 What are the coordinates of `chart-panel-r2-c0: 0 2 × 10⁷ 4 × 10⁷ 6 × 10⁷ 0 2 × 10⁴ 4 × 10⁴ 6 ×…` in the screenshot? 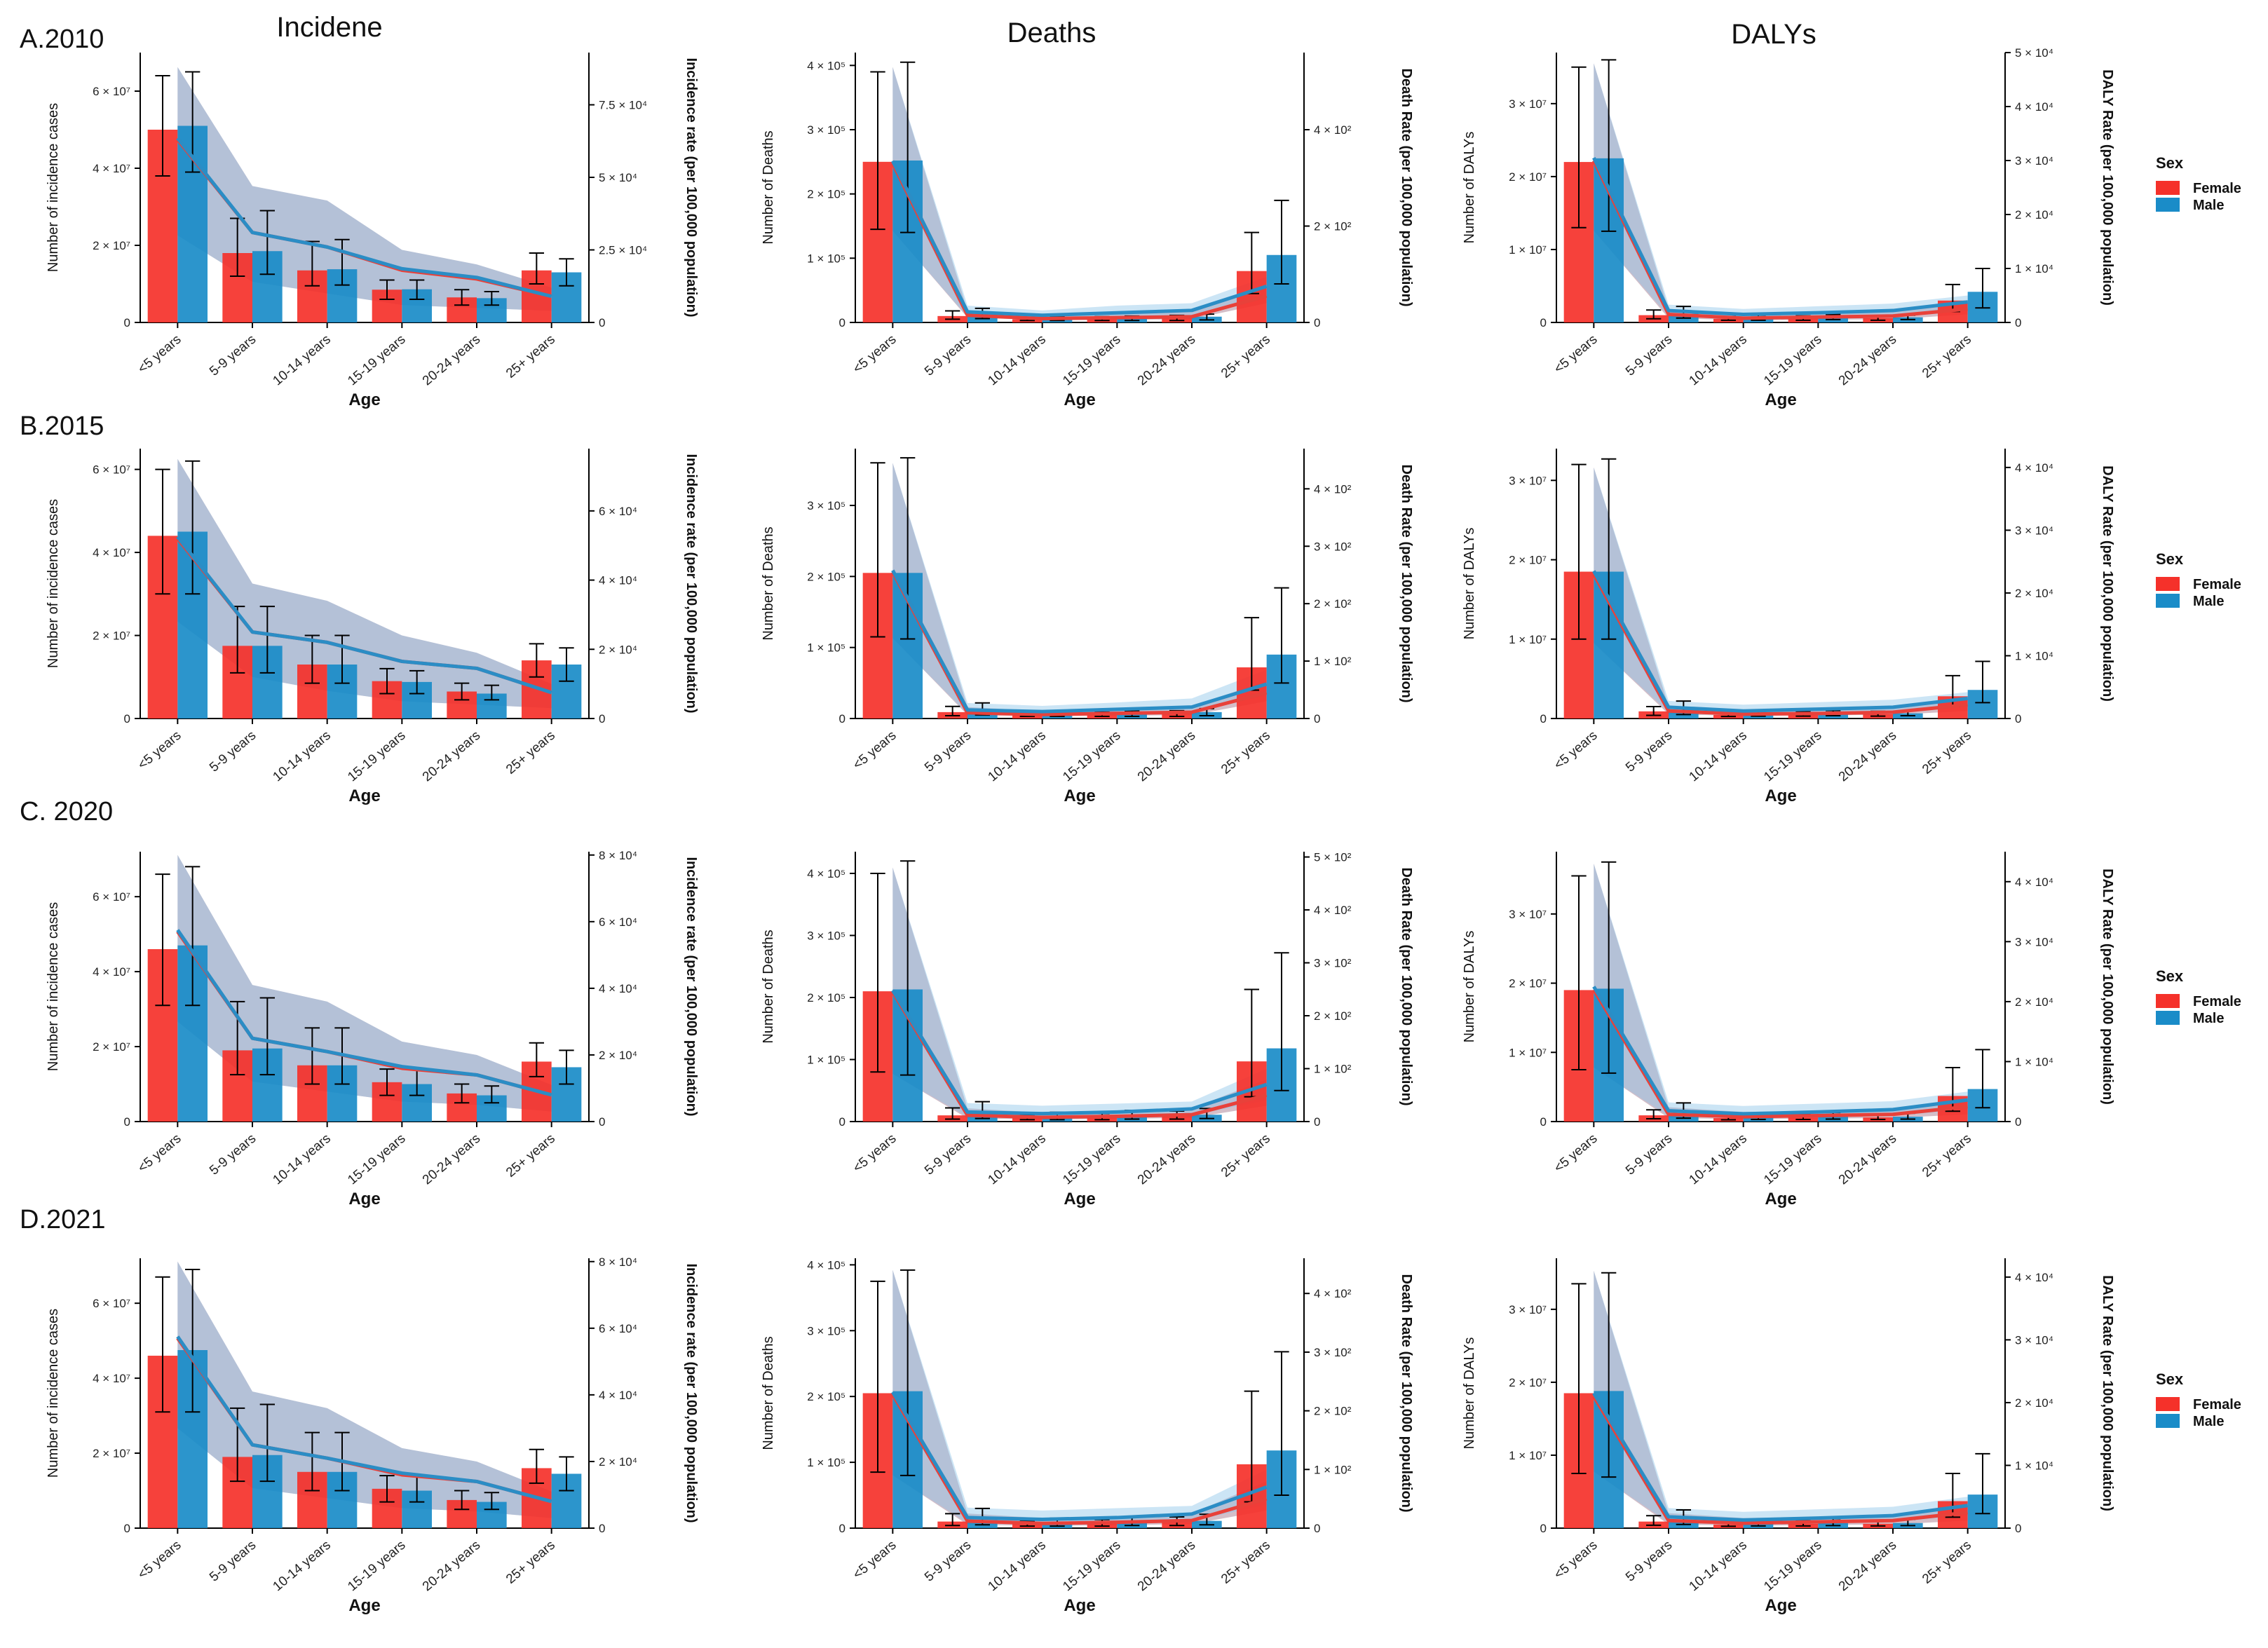 It's located at (373, 1028).